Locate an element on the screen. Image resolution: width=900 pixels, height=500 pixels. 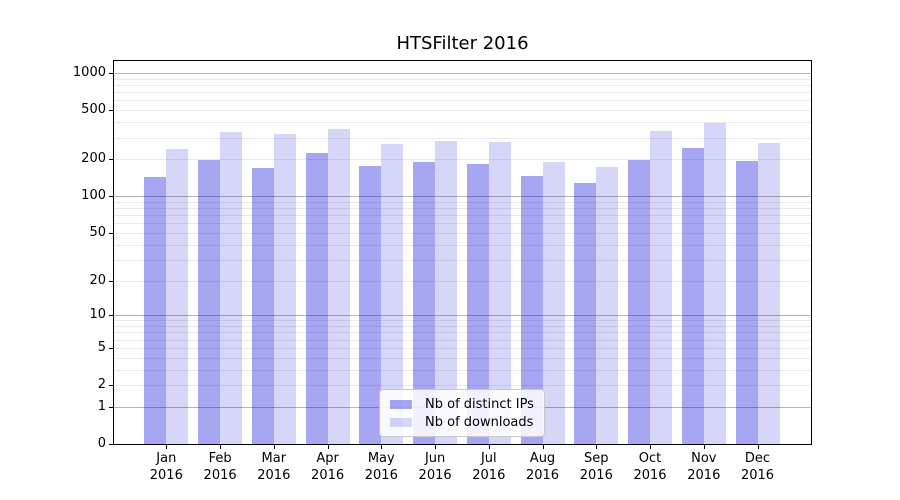
chart-title: HTSFilter 2016 is located at coordinates (462, 43).